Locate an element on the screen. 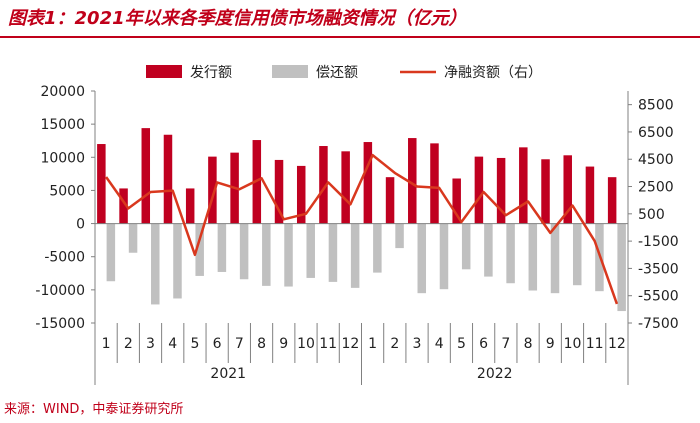 The width and height of the screenshot is (700, 423). right-tick-label: -3500 is located at coordinates (658, 269).